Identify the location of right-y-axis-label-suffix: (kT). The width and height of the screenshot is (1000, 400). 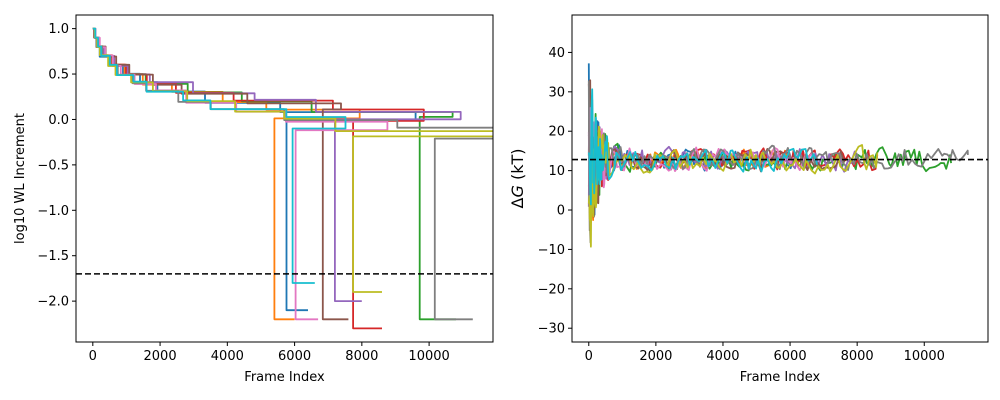
(517, 167).